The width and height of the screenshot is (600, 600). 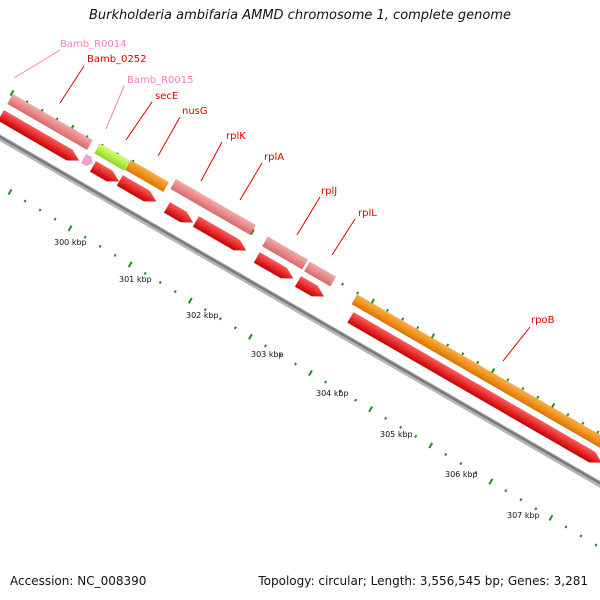 What do you see at coordinates (179, 214) in the screenshot?
I see `cds-arrow-rplK` at bounding box center [179, 214].